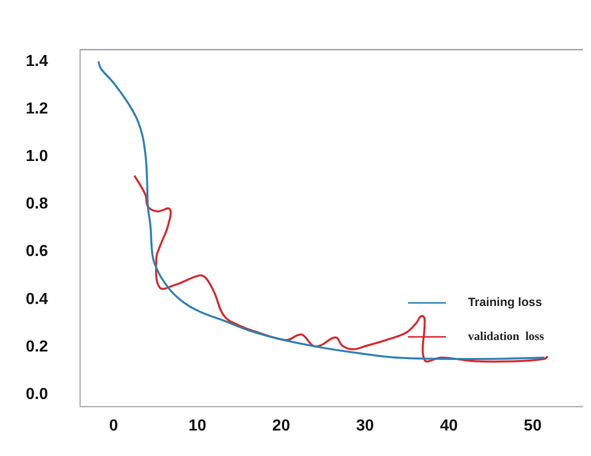 This screenshot has width=591, height=456. Describe the element at coordinates (281, 425) in the screenshot. I see `x-tick-label: 20` at that location.